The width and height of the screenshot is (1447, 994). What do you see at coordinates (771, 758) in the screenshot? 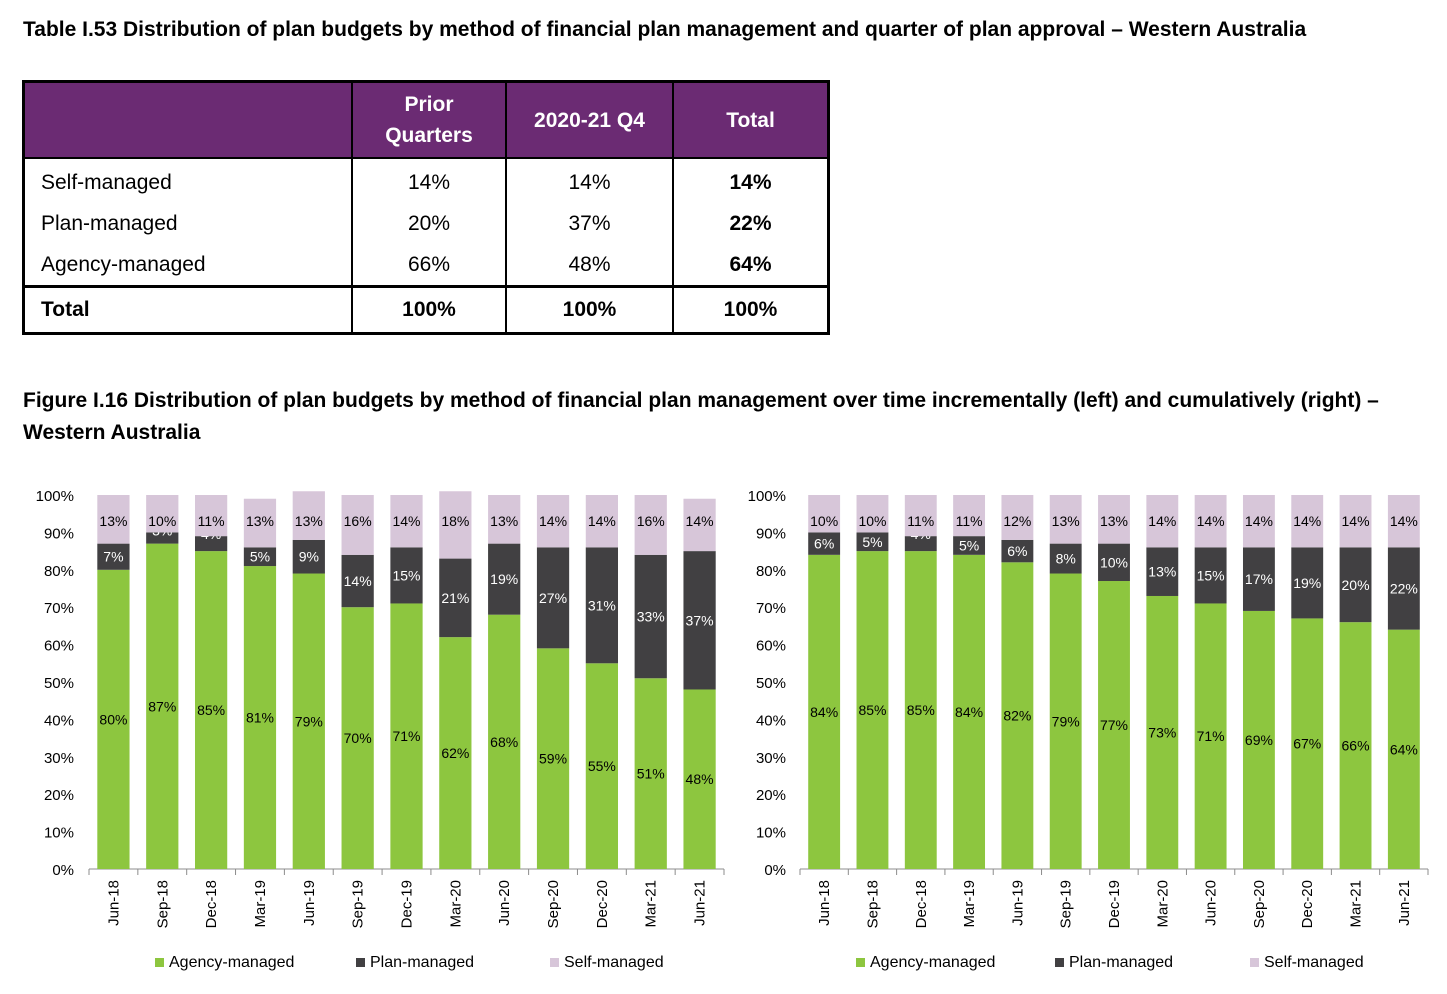
I see `y-tick-label: 30%` at bounding box center [771, 758].